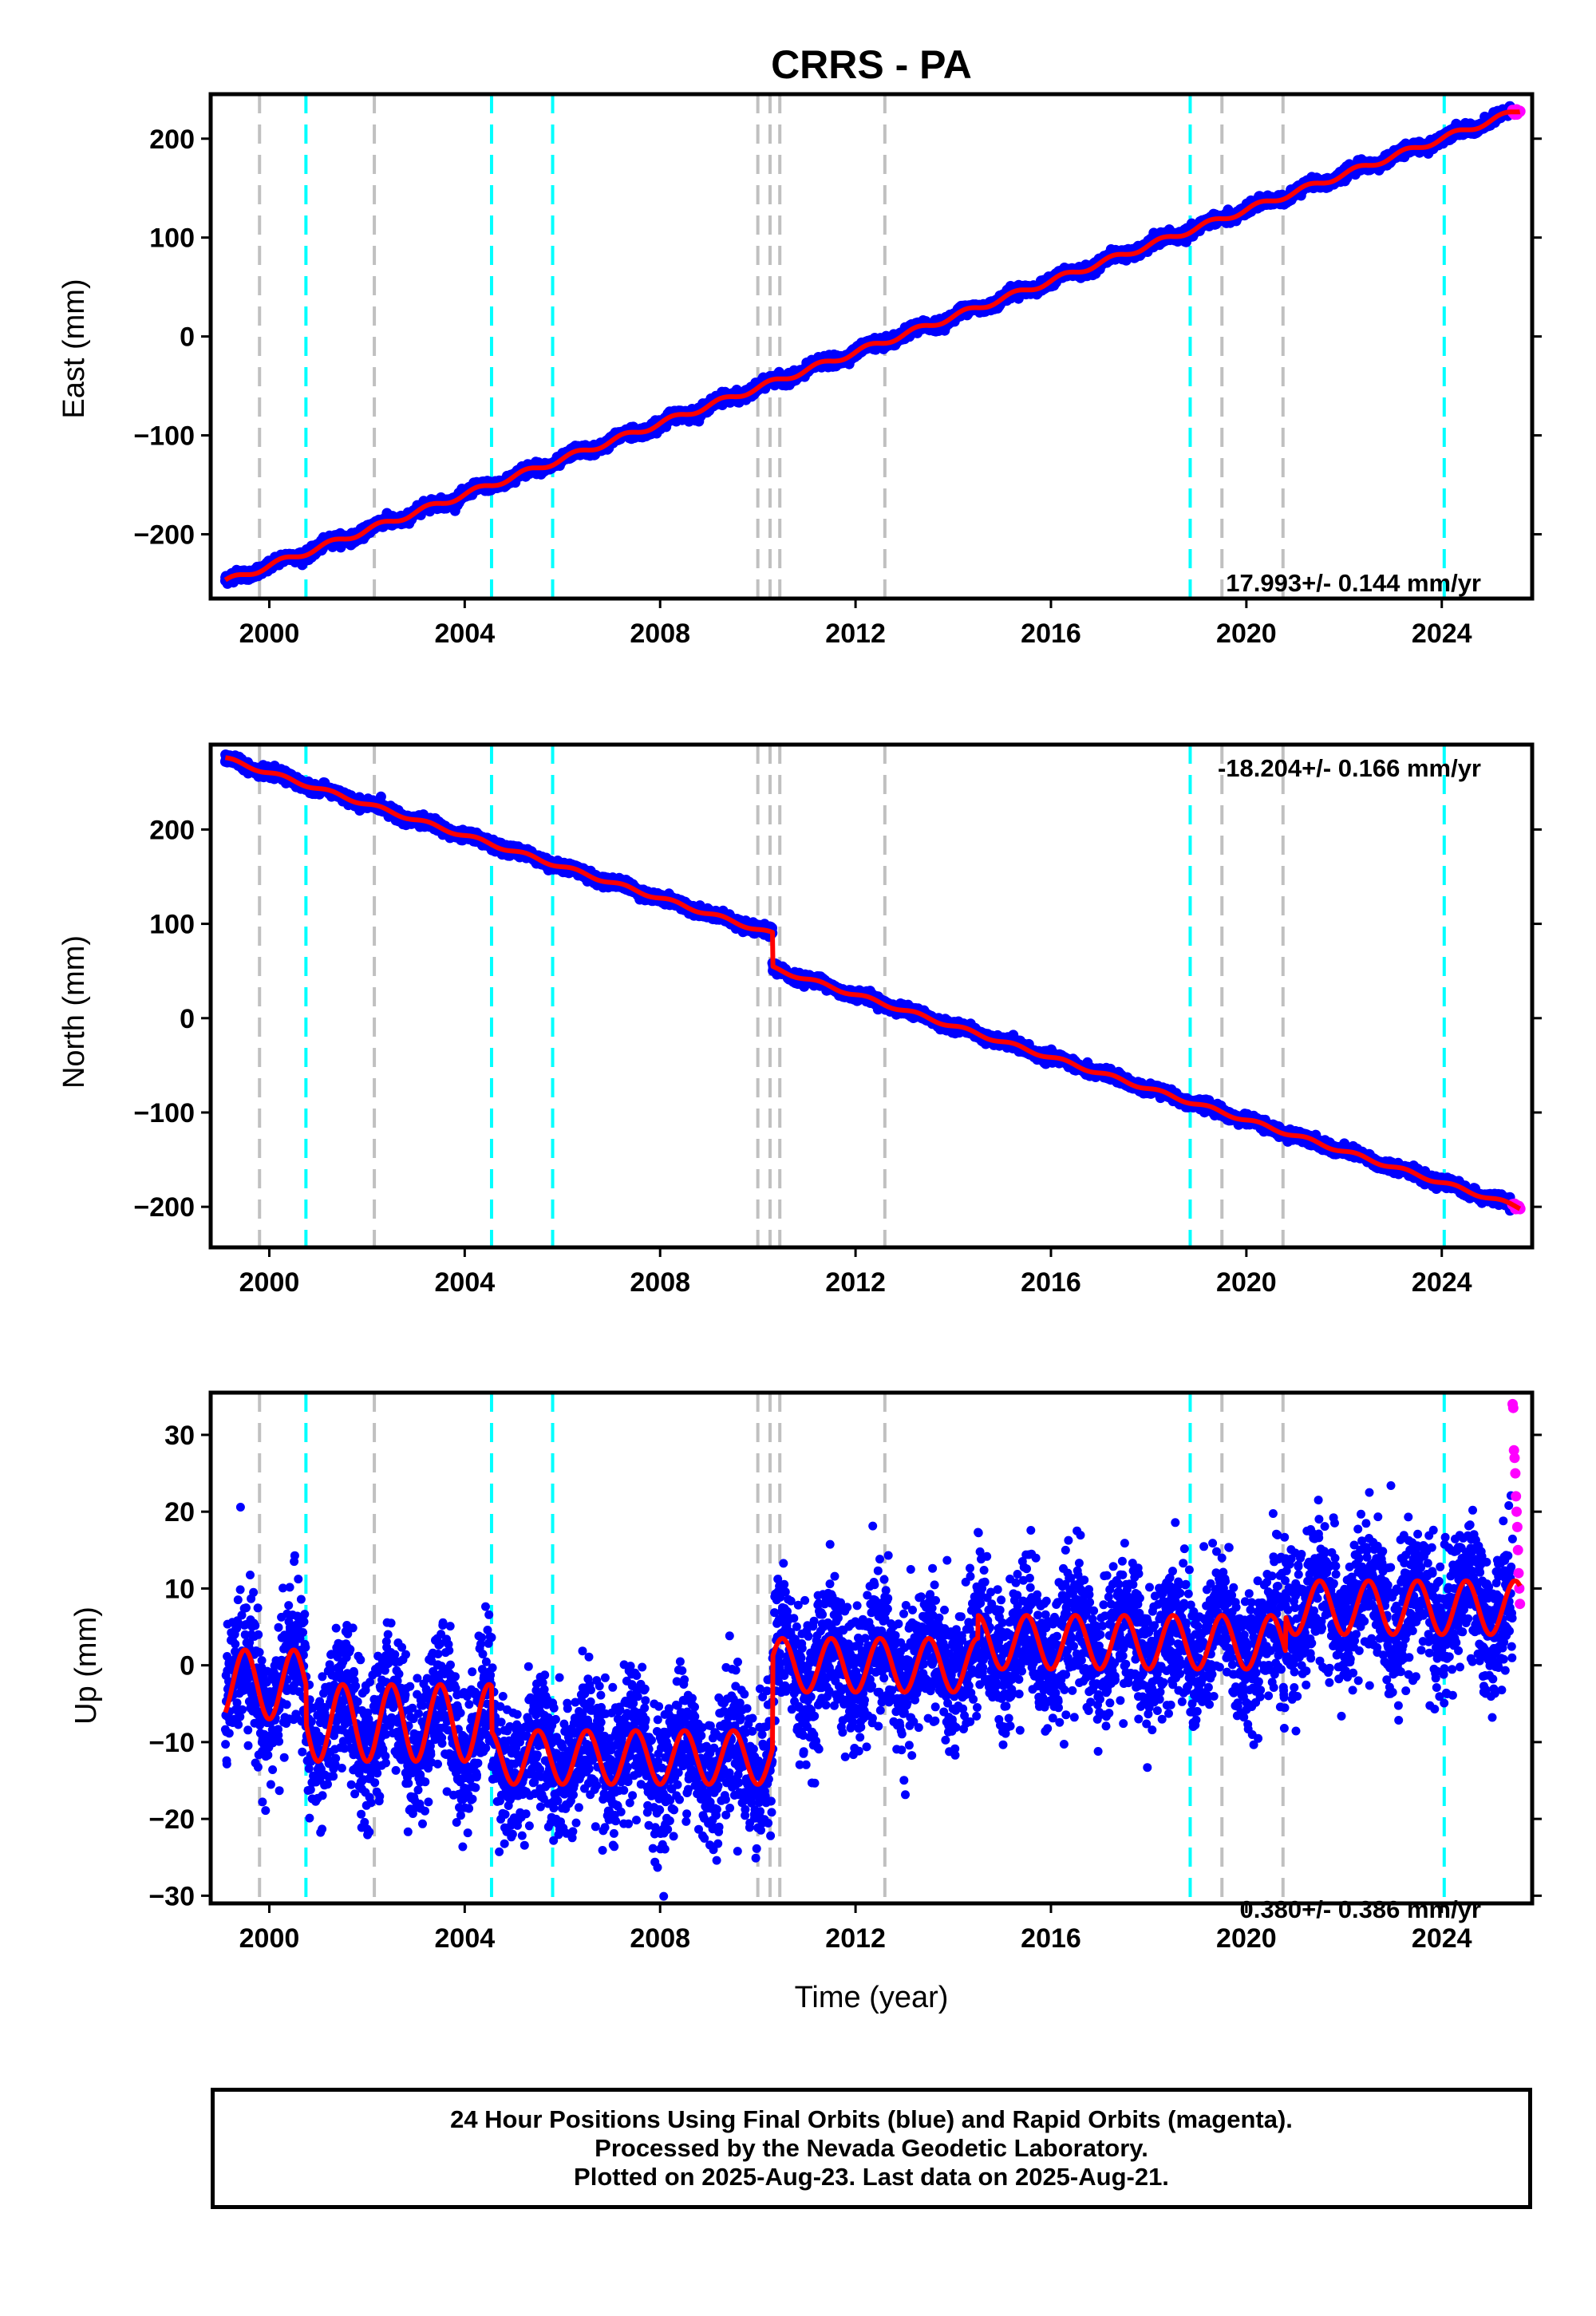 This screenshot has height=2316, width=1596. I want to click on chart-title: CRRS - PA, so click(871, 64).